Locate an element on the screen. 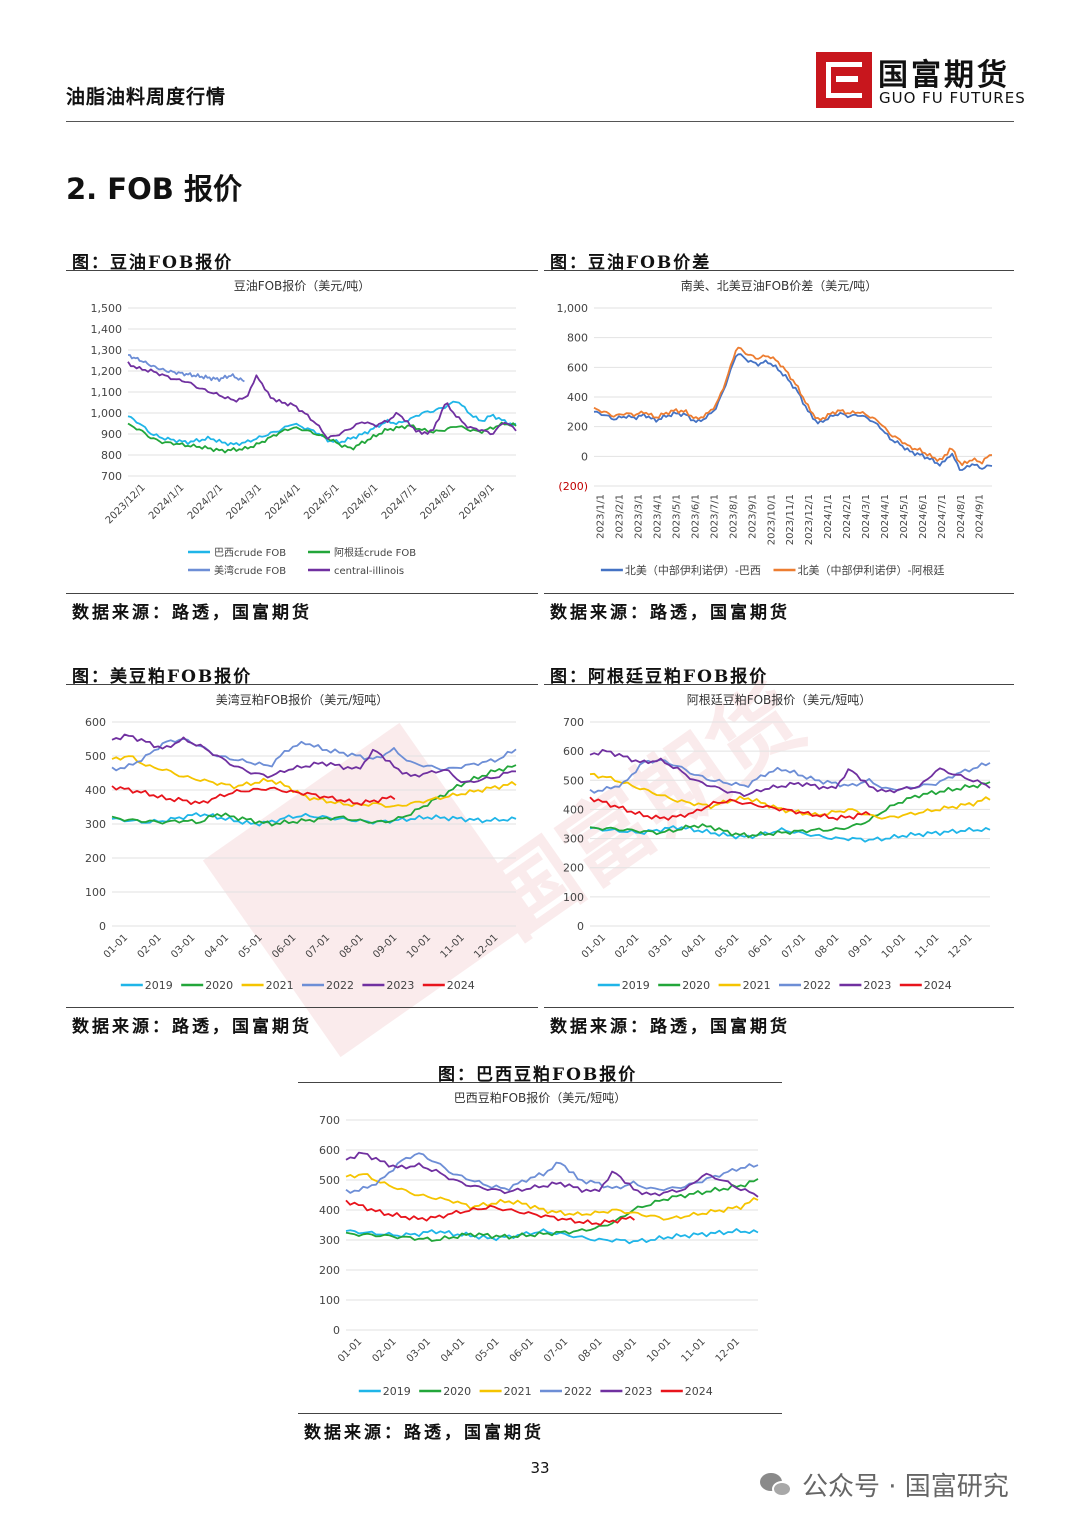 The width and height of the screenshot is (1080, 1527). x-tick-label: 2024/8/1 is located at coordinates (439, 502).